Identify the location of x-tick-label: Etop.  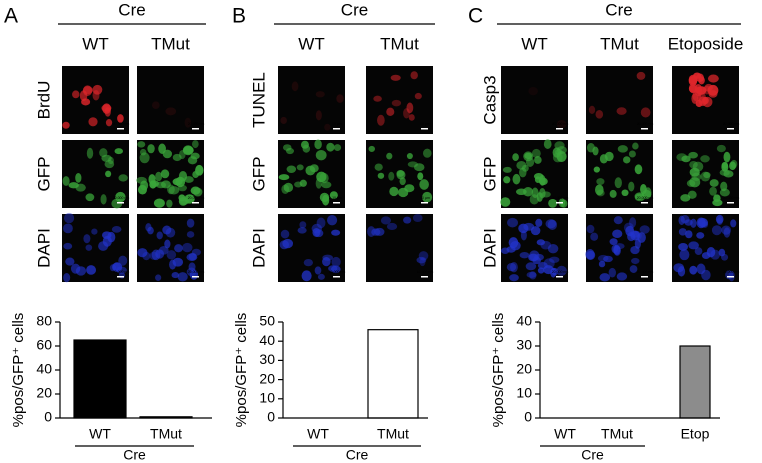
(695, 434).